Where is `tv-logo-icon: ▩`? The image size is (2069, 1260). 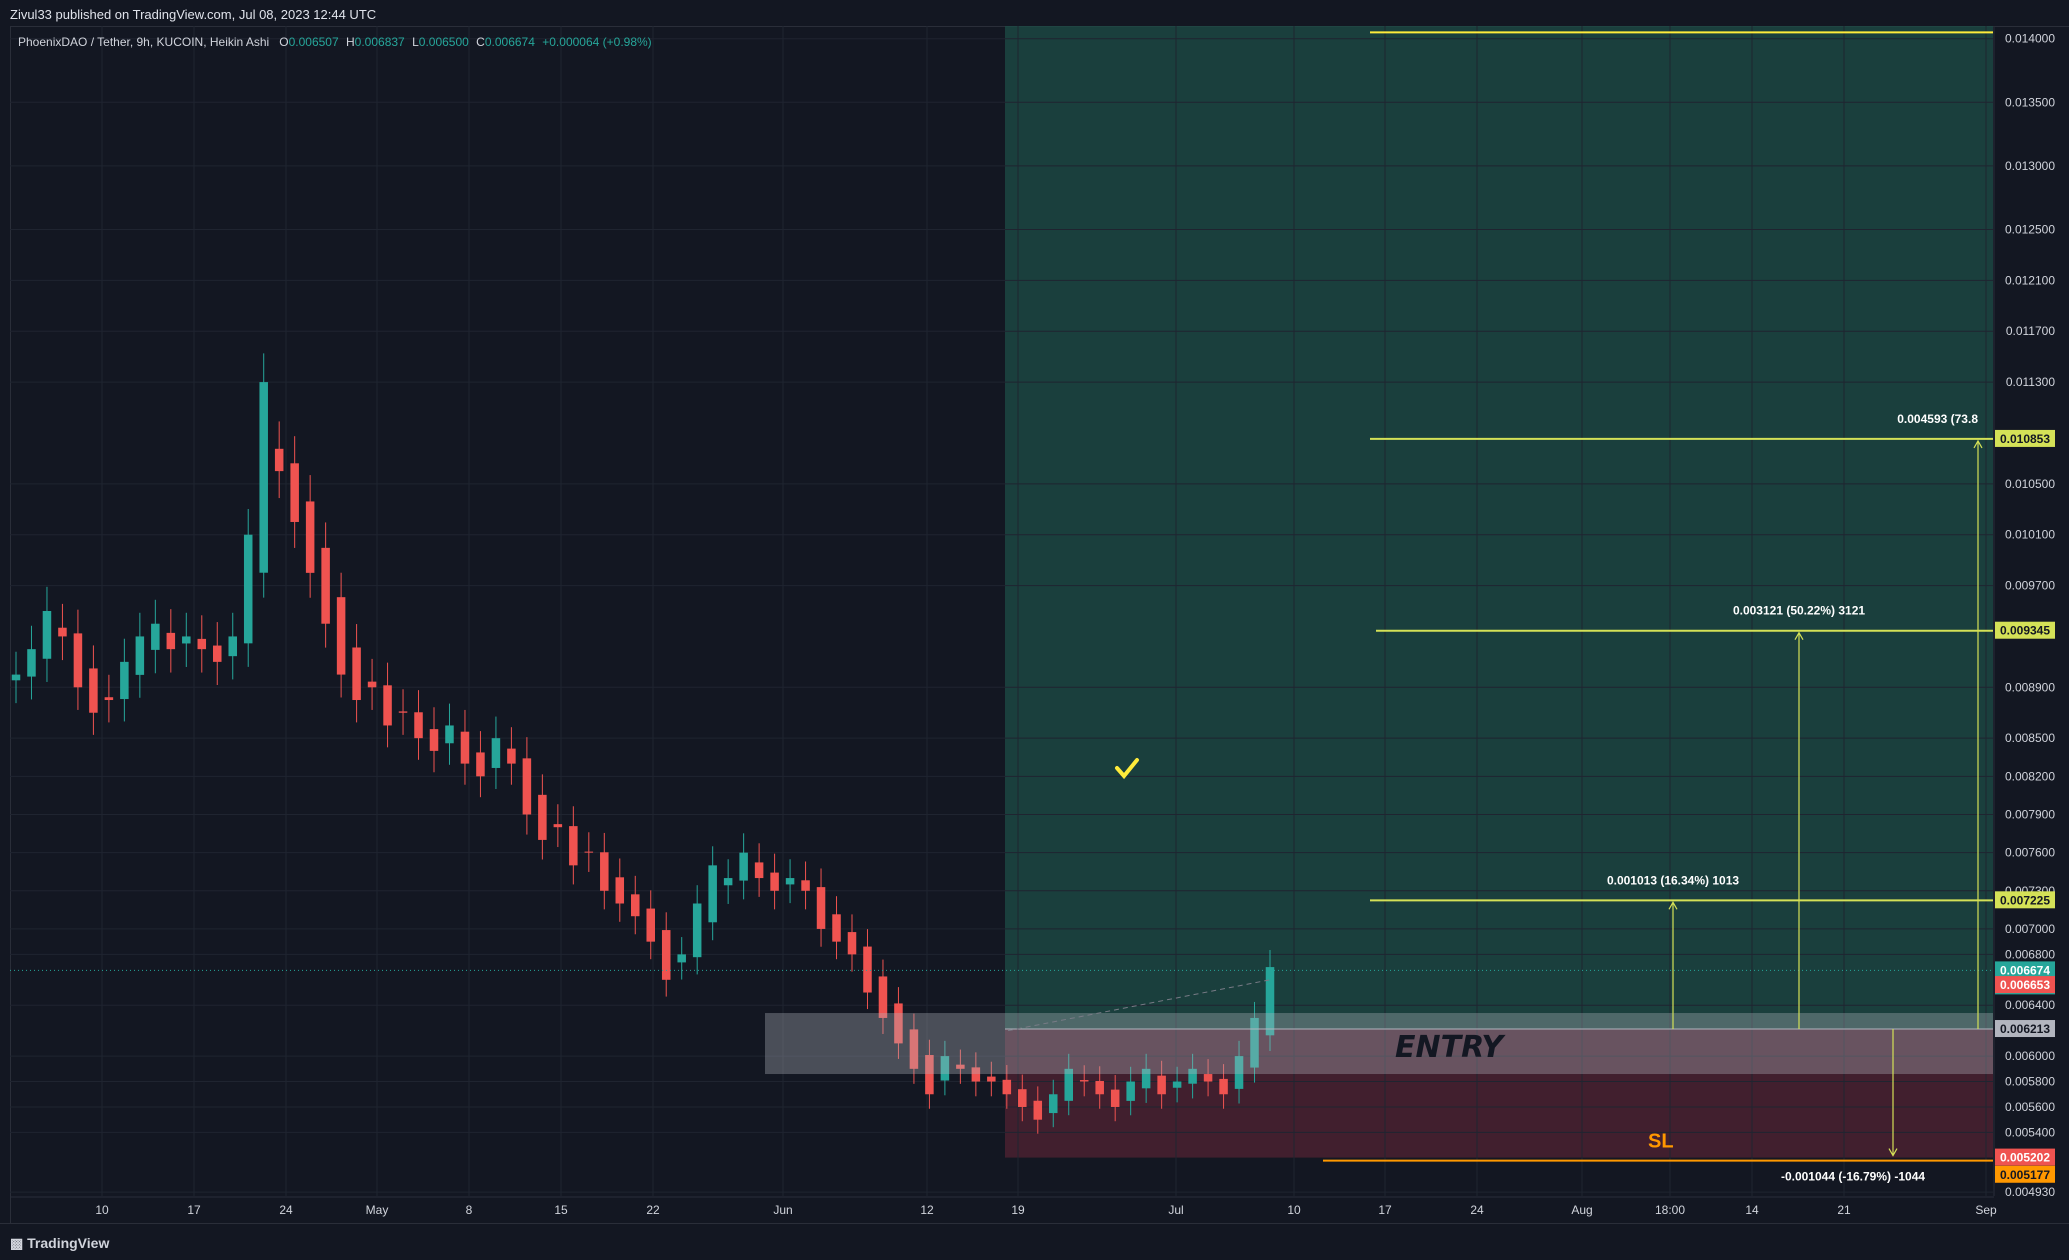
tv-logo-icon: ▩ is located at coordinates (17, 1243).